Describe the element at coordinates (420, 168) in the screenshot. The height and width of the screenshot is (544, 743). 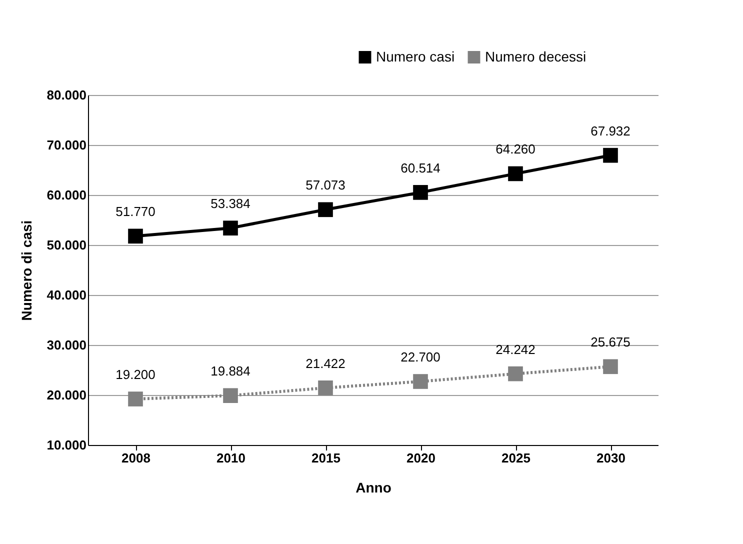
I see `data-label: 60.514` at that location.